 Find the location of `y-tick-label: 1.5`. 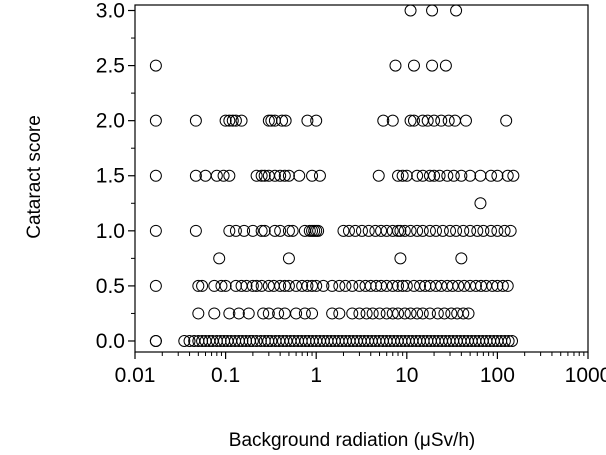

y-tick-label: 1.5 is located at coordinates (110, 176).